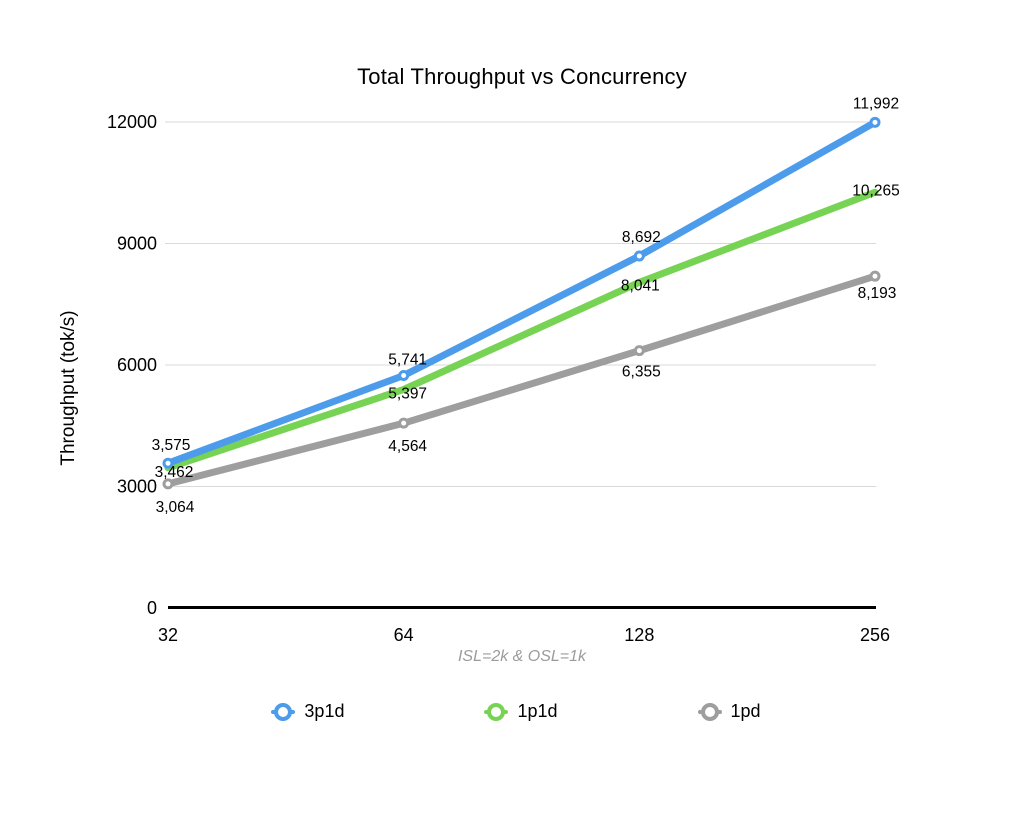 The height and width of the screenshot is (832, 1032). Describe the element at coordinates (132, 122) in the screenshot. I see `y-tick-label: 12000` at that location.